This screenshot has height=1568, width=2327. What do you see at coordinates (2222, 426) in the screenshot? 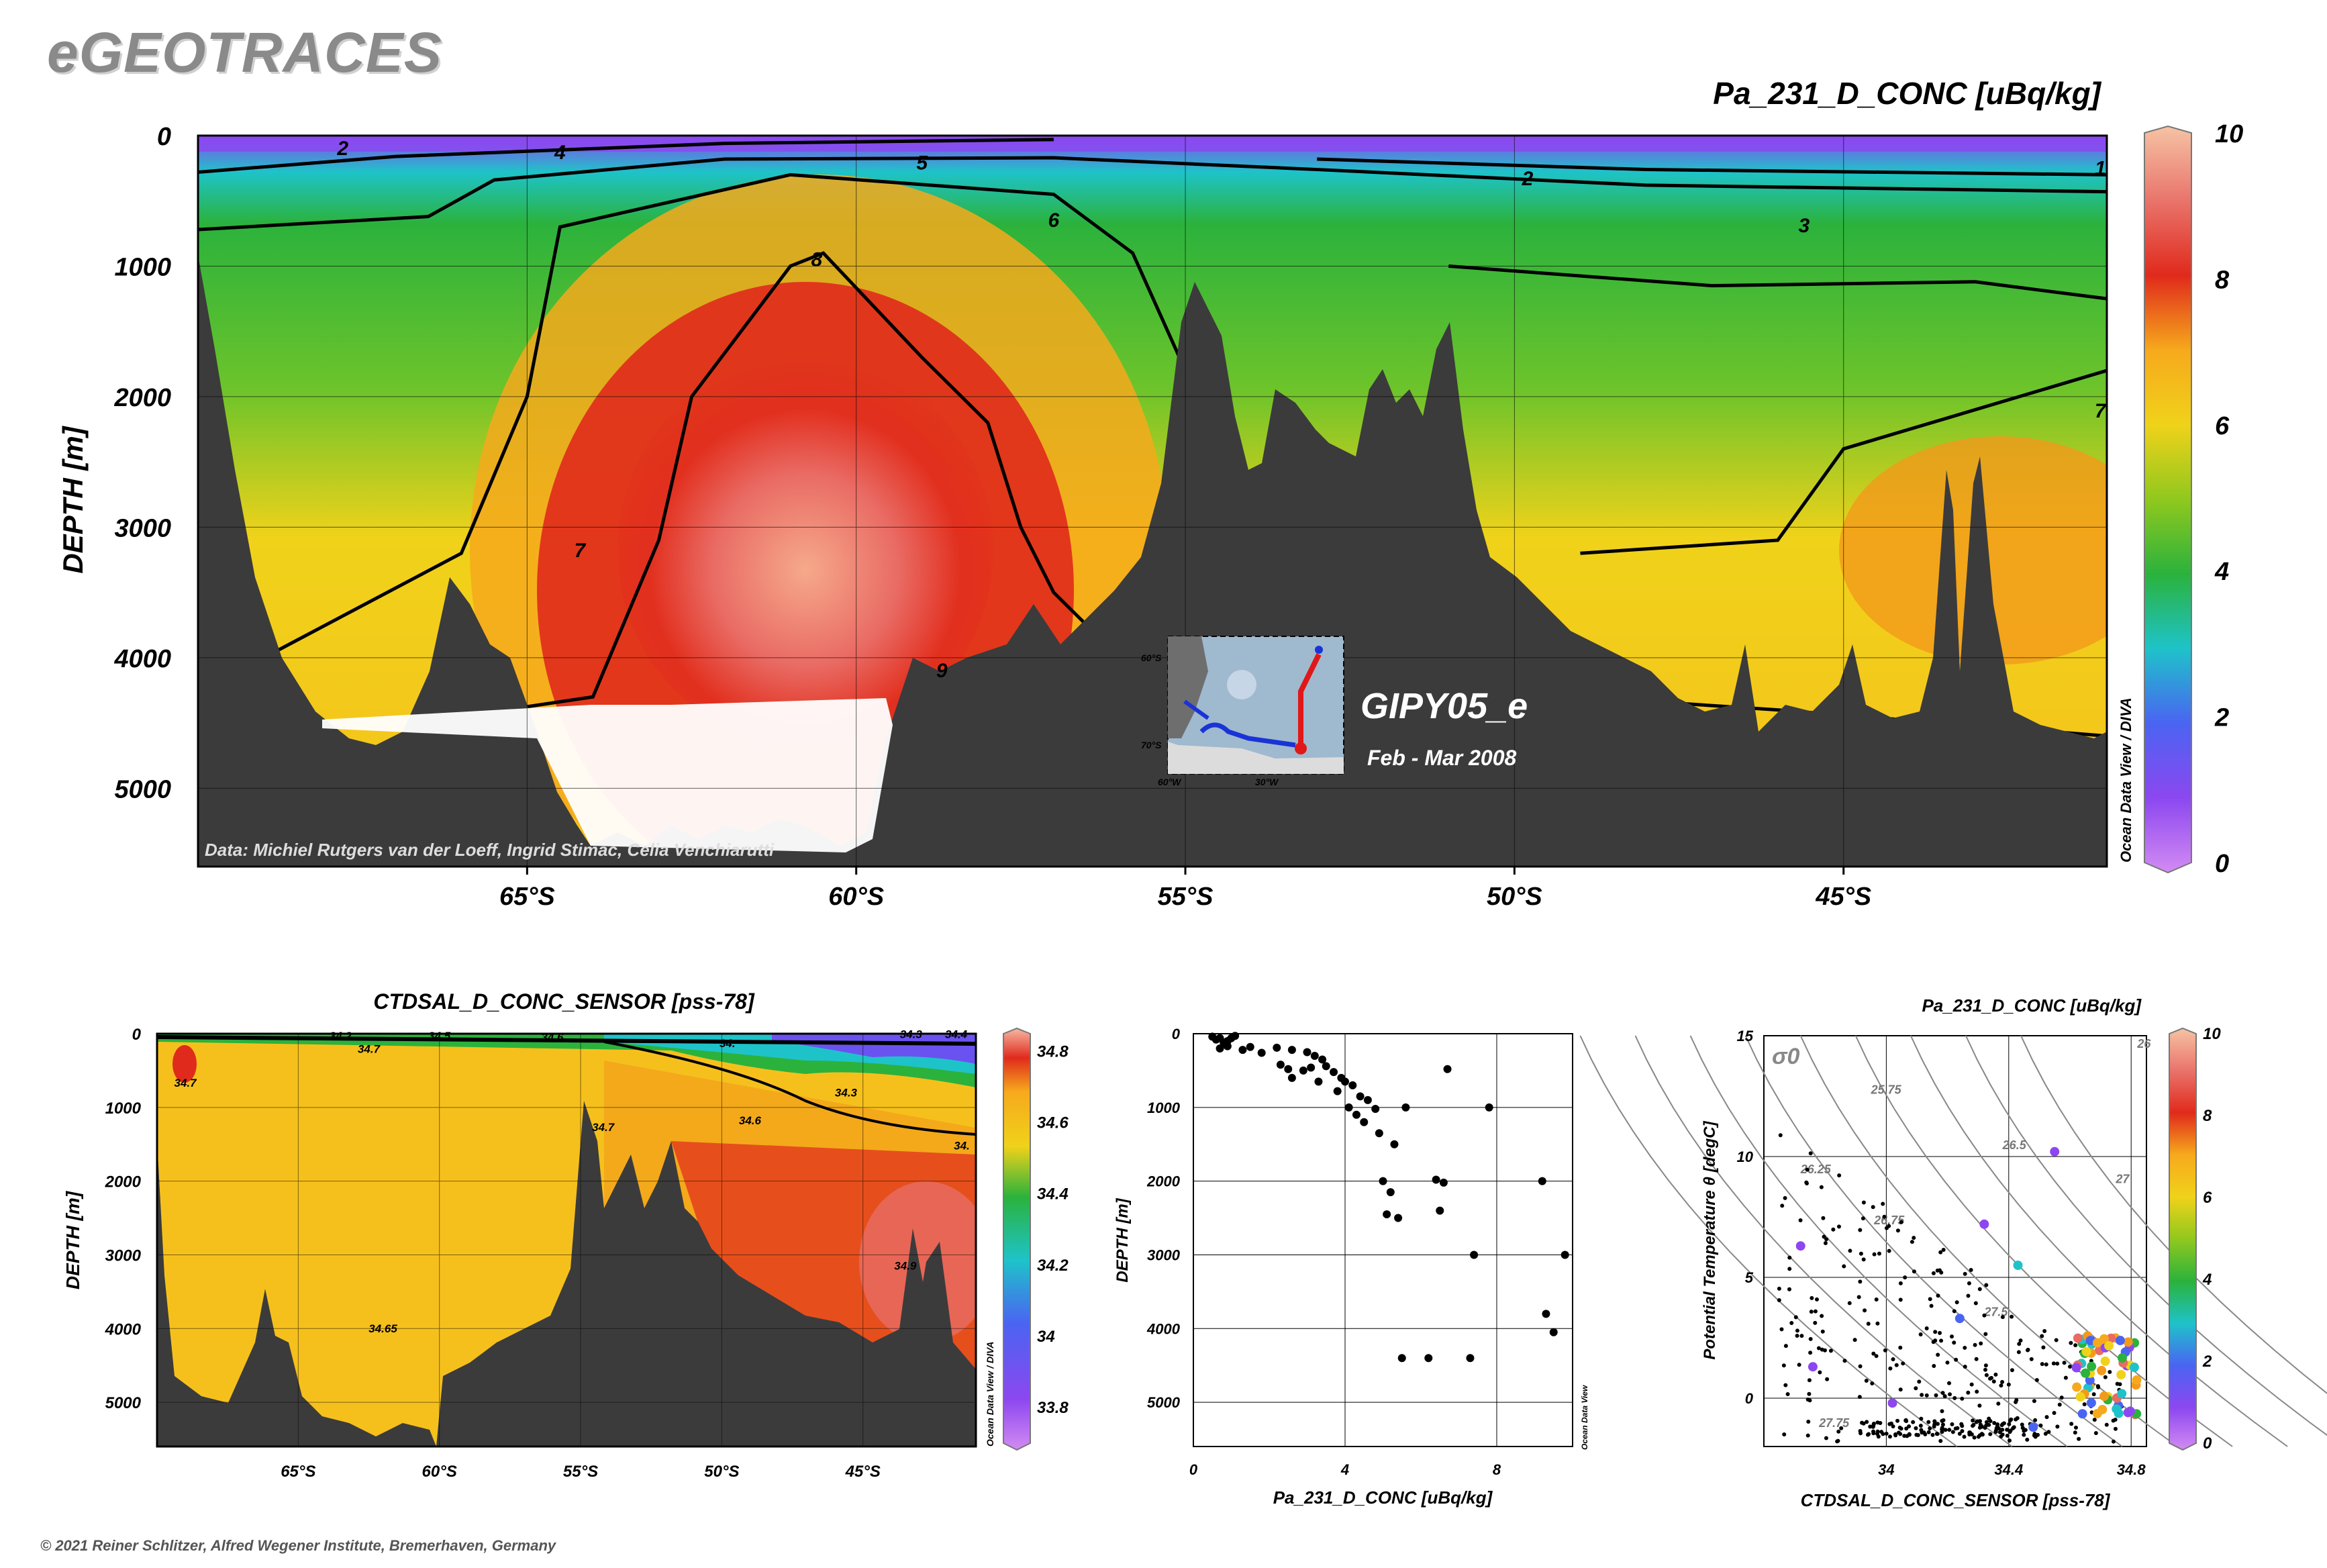
I see `main-colorbar-tick-label: 6` at bounding box center [2222, 426].